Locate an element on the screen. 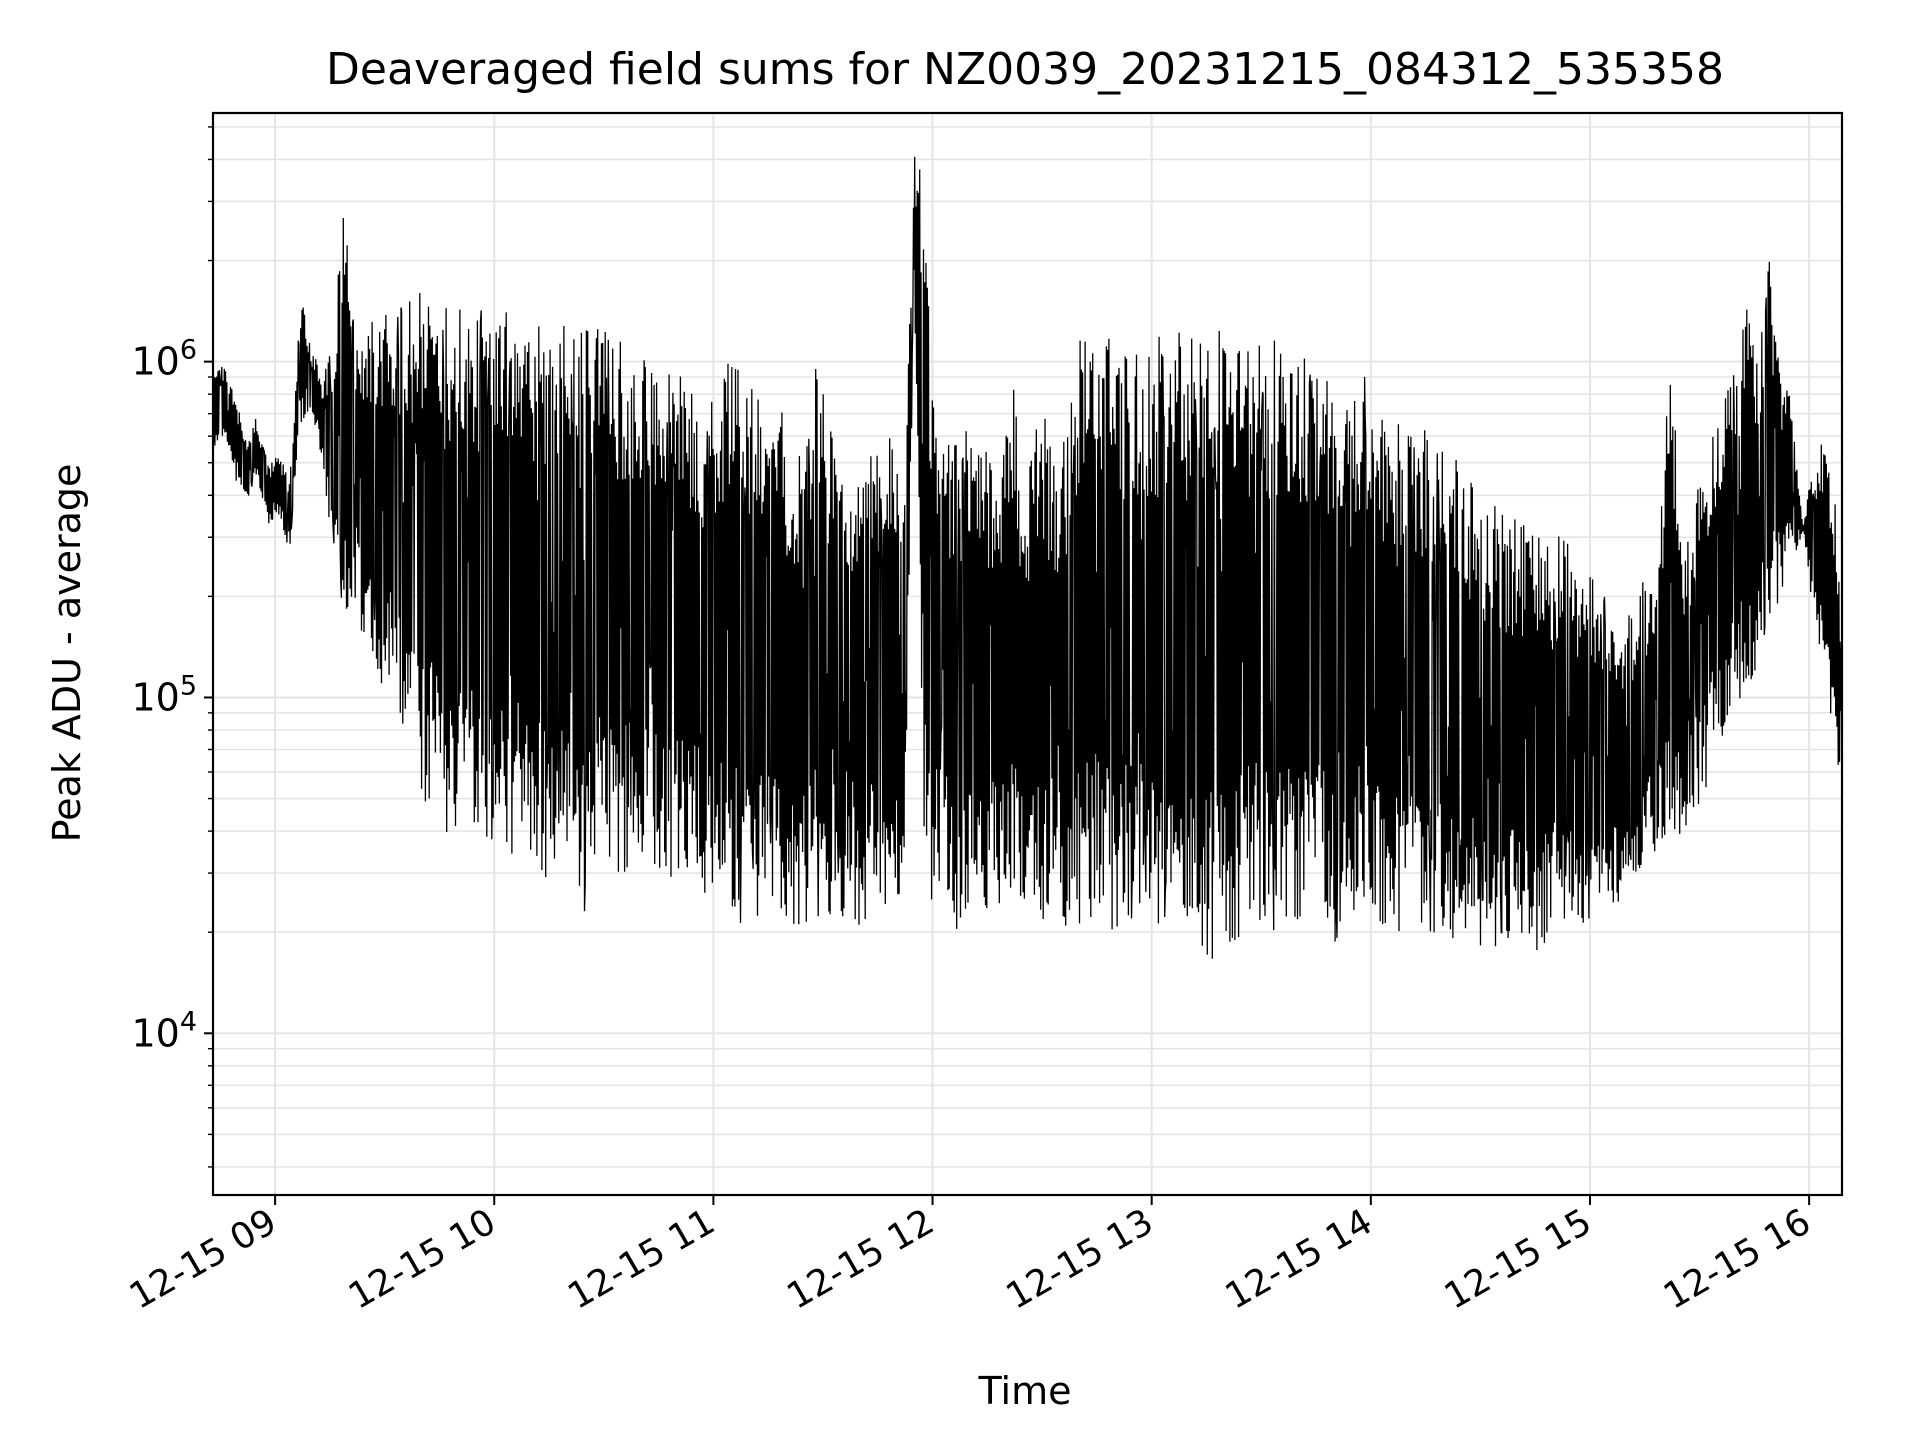 The height and width of the screenshot is (1444, 1920). y-tick-label: 105 is located at coordinates (164, 694).